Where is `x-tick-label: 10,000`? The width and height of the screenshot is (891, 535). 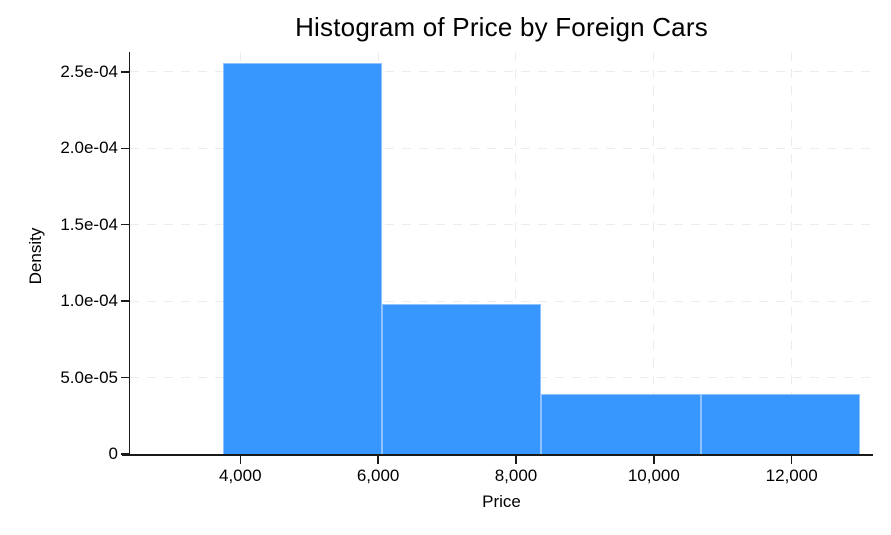
x-tick-label: 10,000 is located at coordinates (653, 475).